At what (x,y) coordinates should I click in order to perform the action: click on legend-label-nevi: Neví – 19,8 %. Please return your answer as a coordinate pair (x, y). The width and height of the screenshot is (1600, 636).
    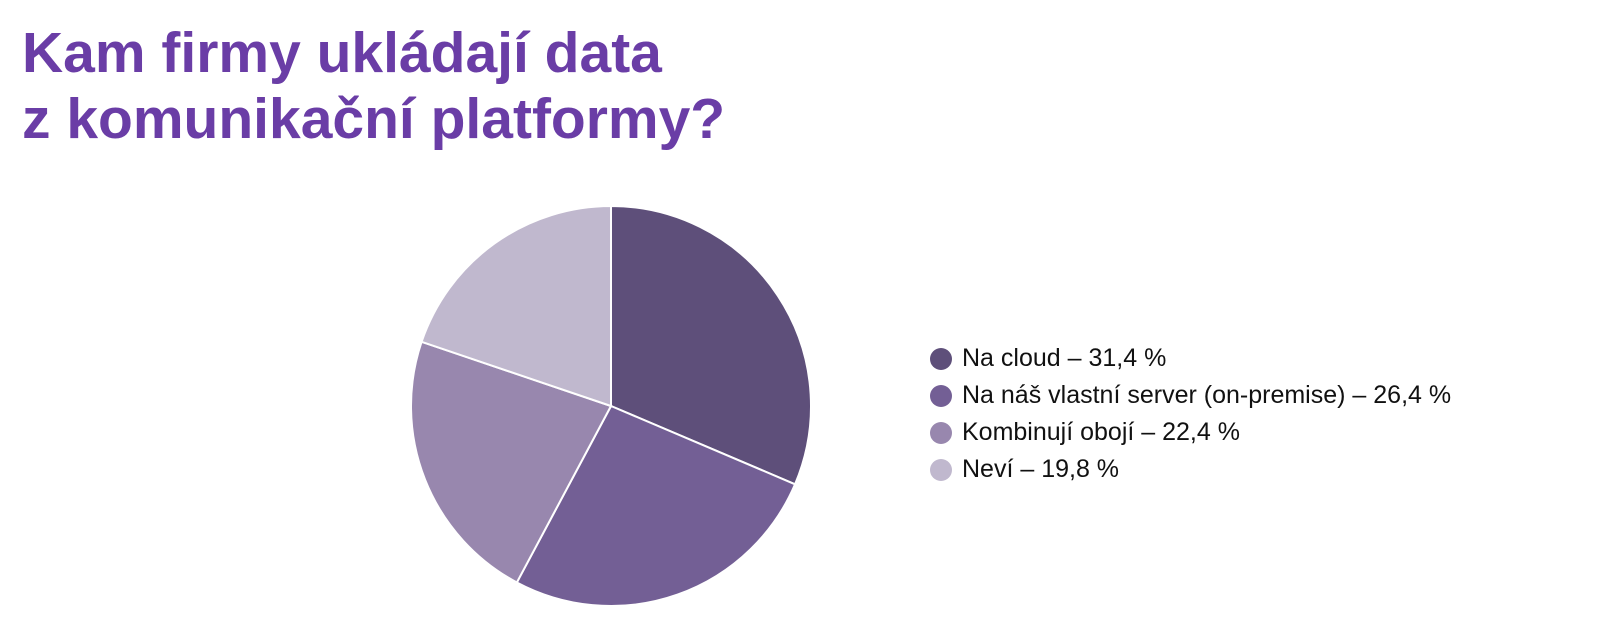
    Looking at the image, I should click on (1041, 469).